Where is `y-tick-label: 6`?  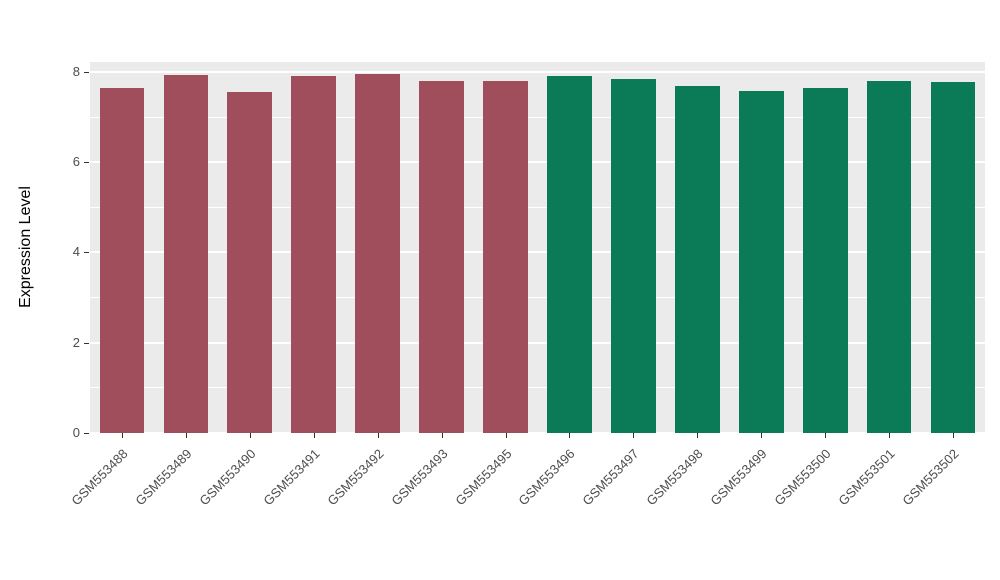
y-tick-label: 6 is located at coordinates (76, 162).